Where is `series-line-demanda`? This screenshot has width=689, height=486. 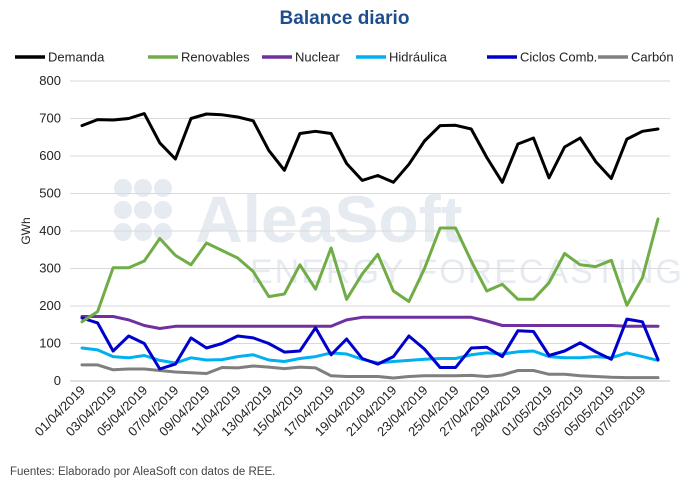 series-line-demanda is located at coordinates (370, 148).